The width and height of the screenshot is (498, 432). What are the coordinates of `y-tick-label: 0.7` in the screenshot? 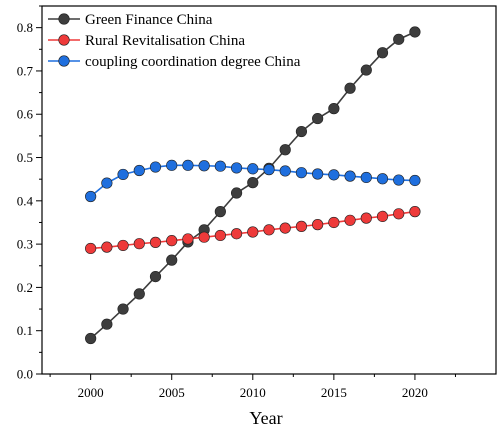 It's located at (25, 70).